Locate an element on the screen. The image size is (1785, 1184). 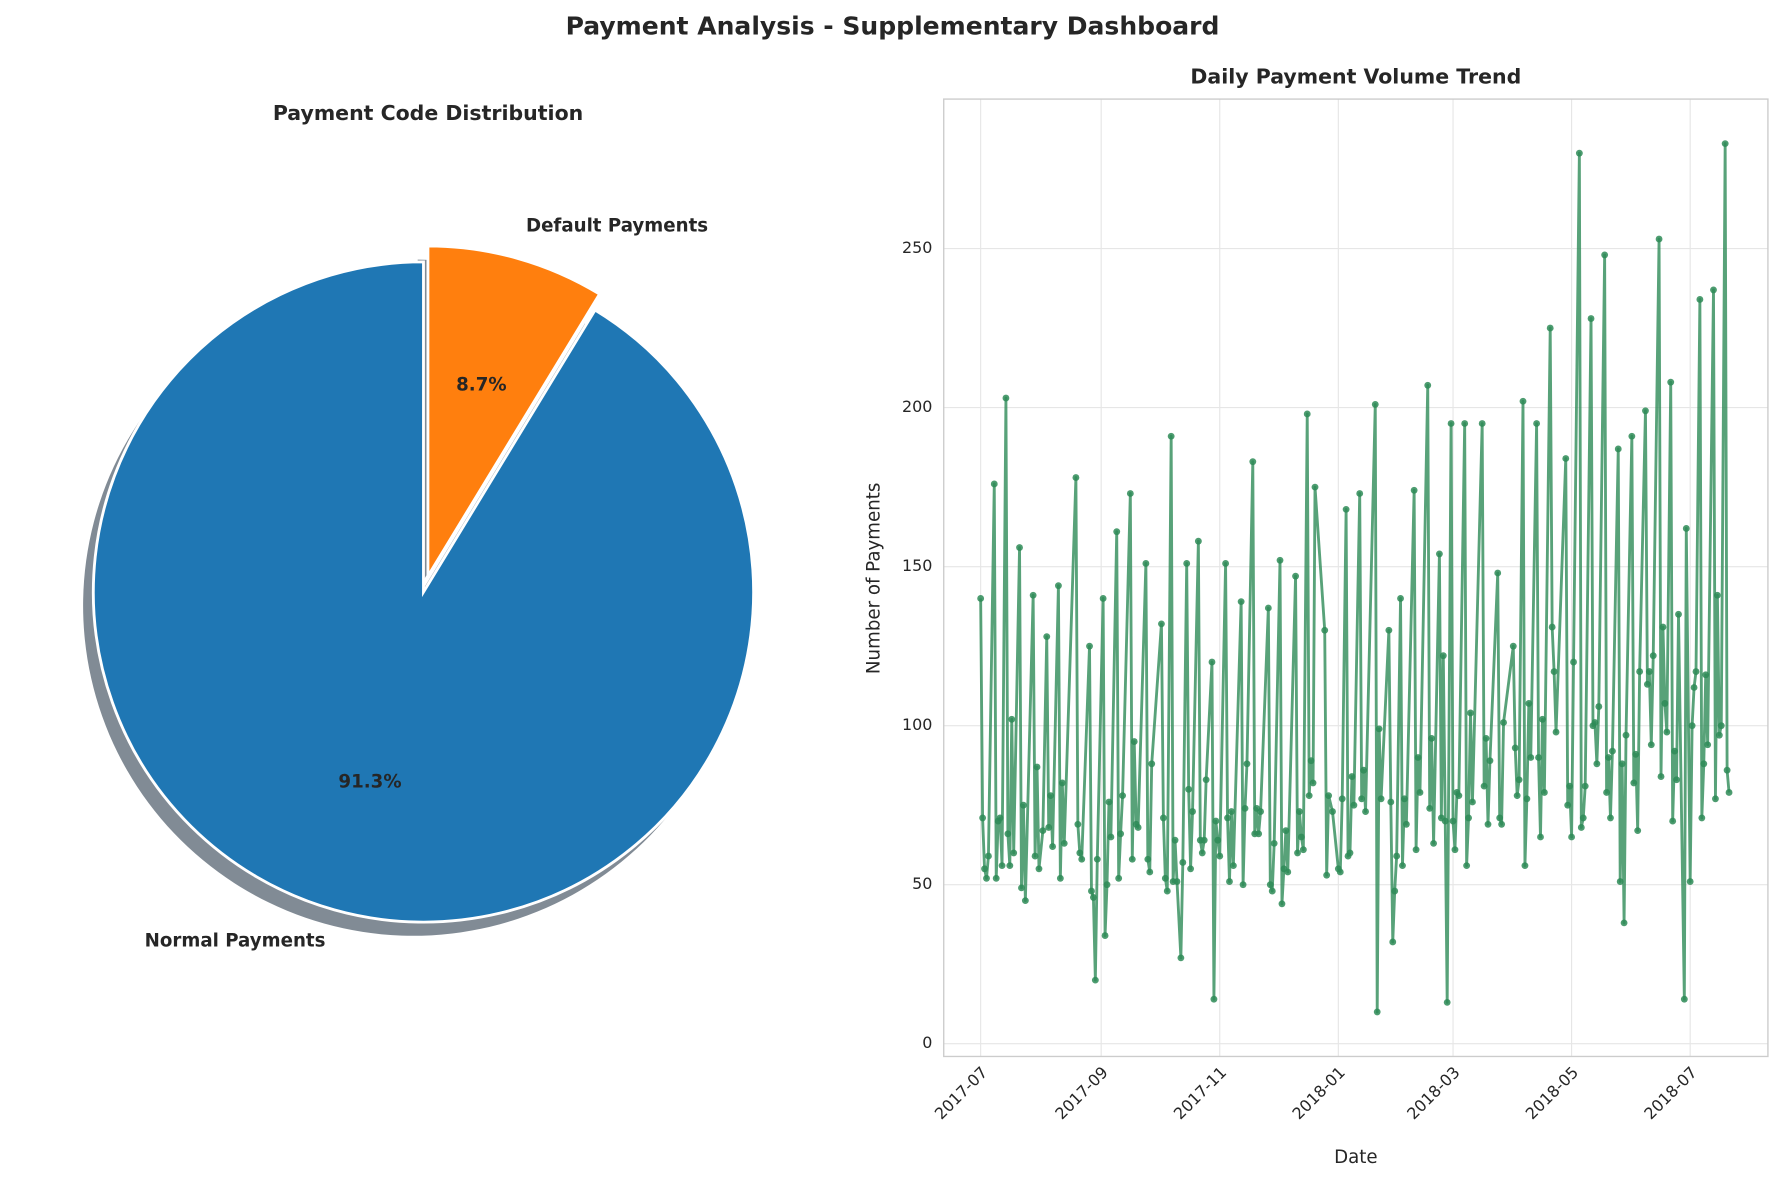
y-tick-label: 50 is located at coordinates (922, 883).